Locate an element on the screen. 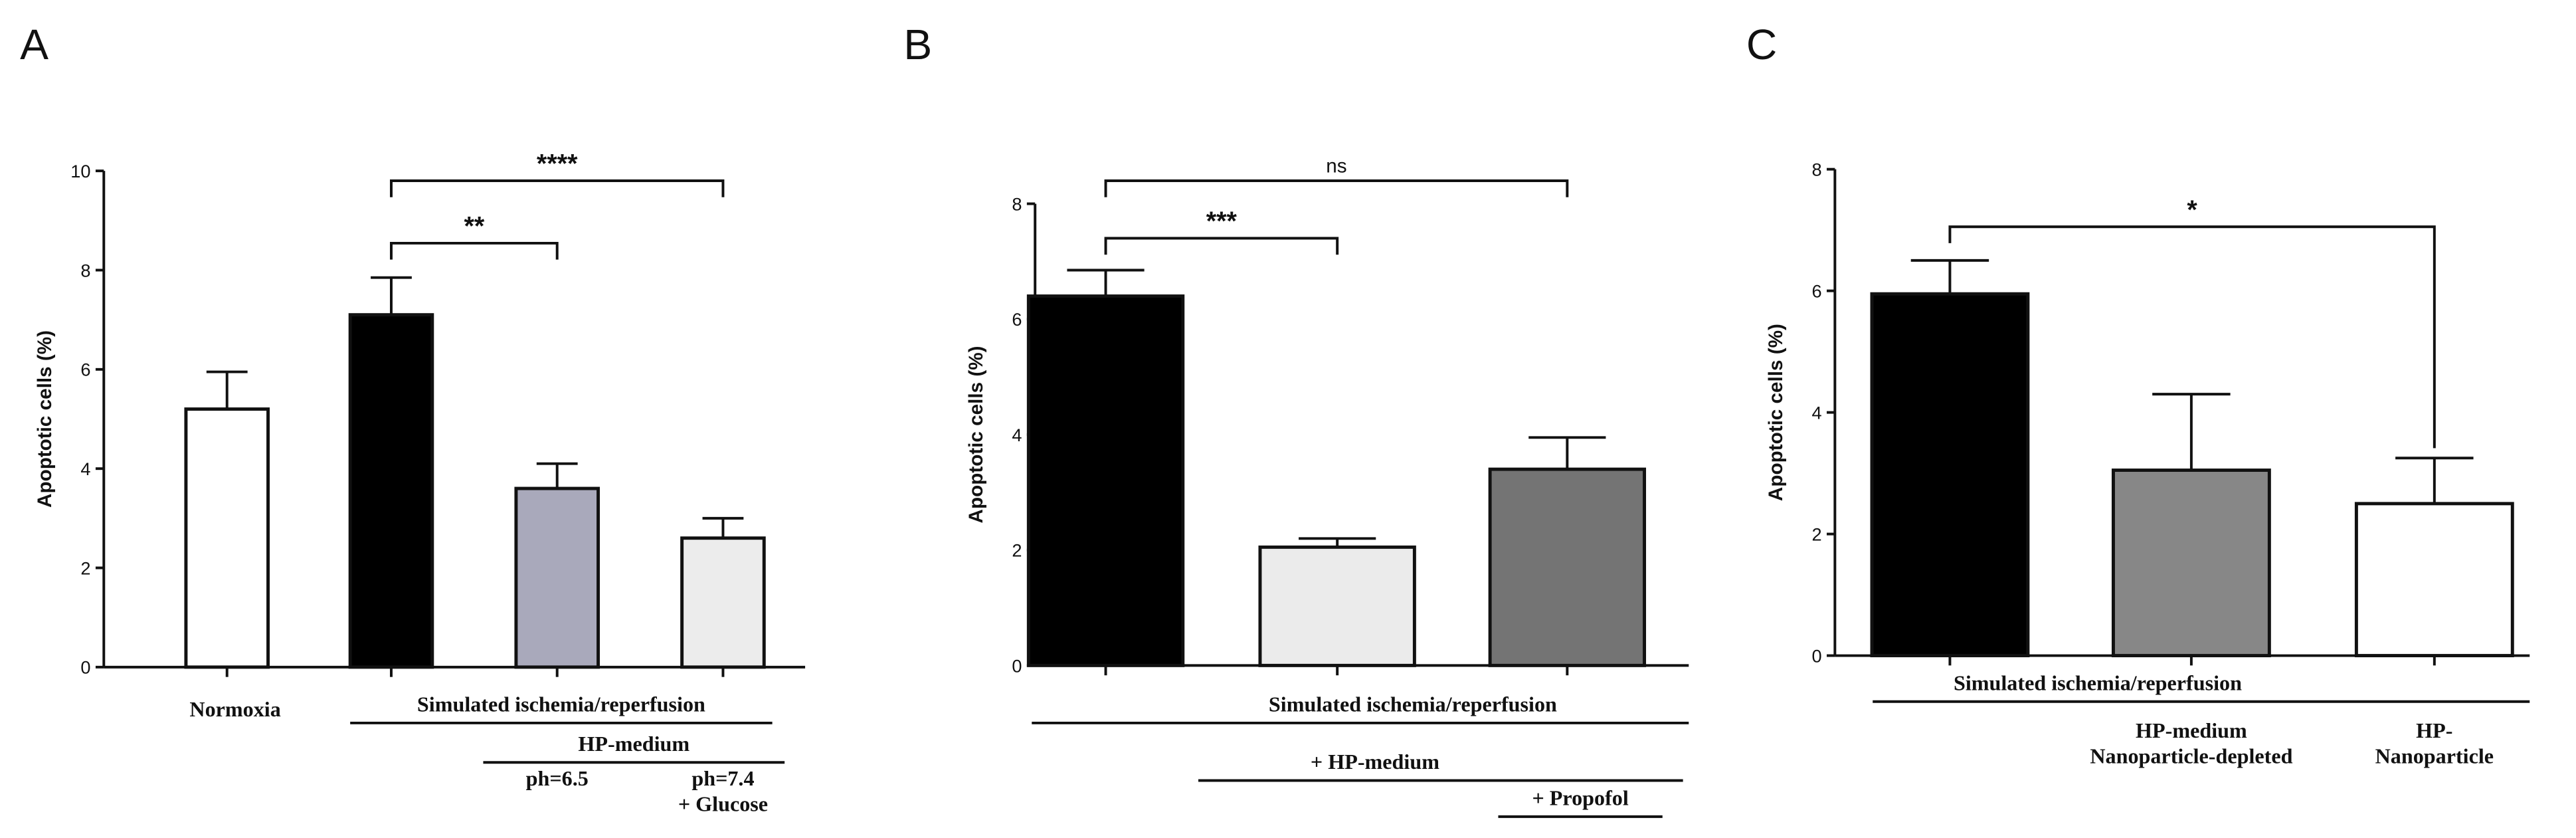 The height and width of the screenshot is (838, 2576). panel-label: C is located at coordinates (1761, 44).